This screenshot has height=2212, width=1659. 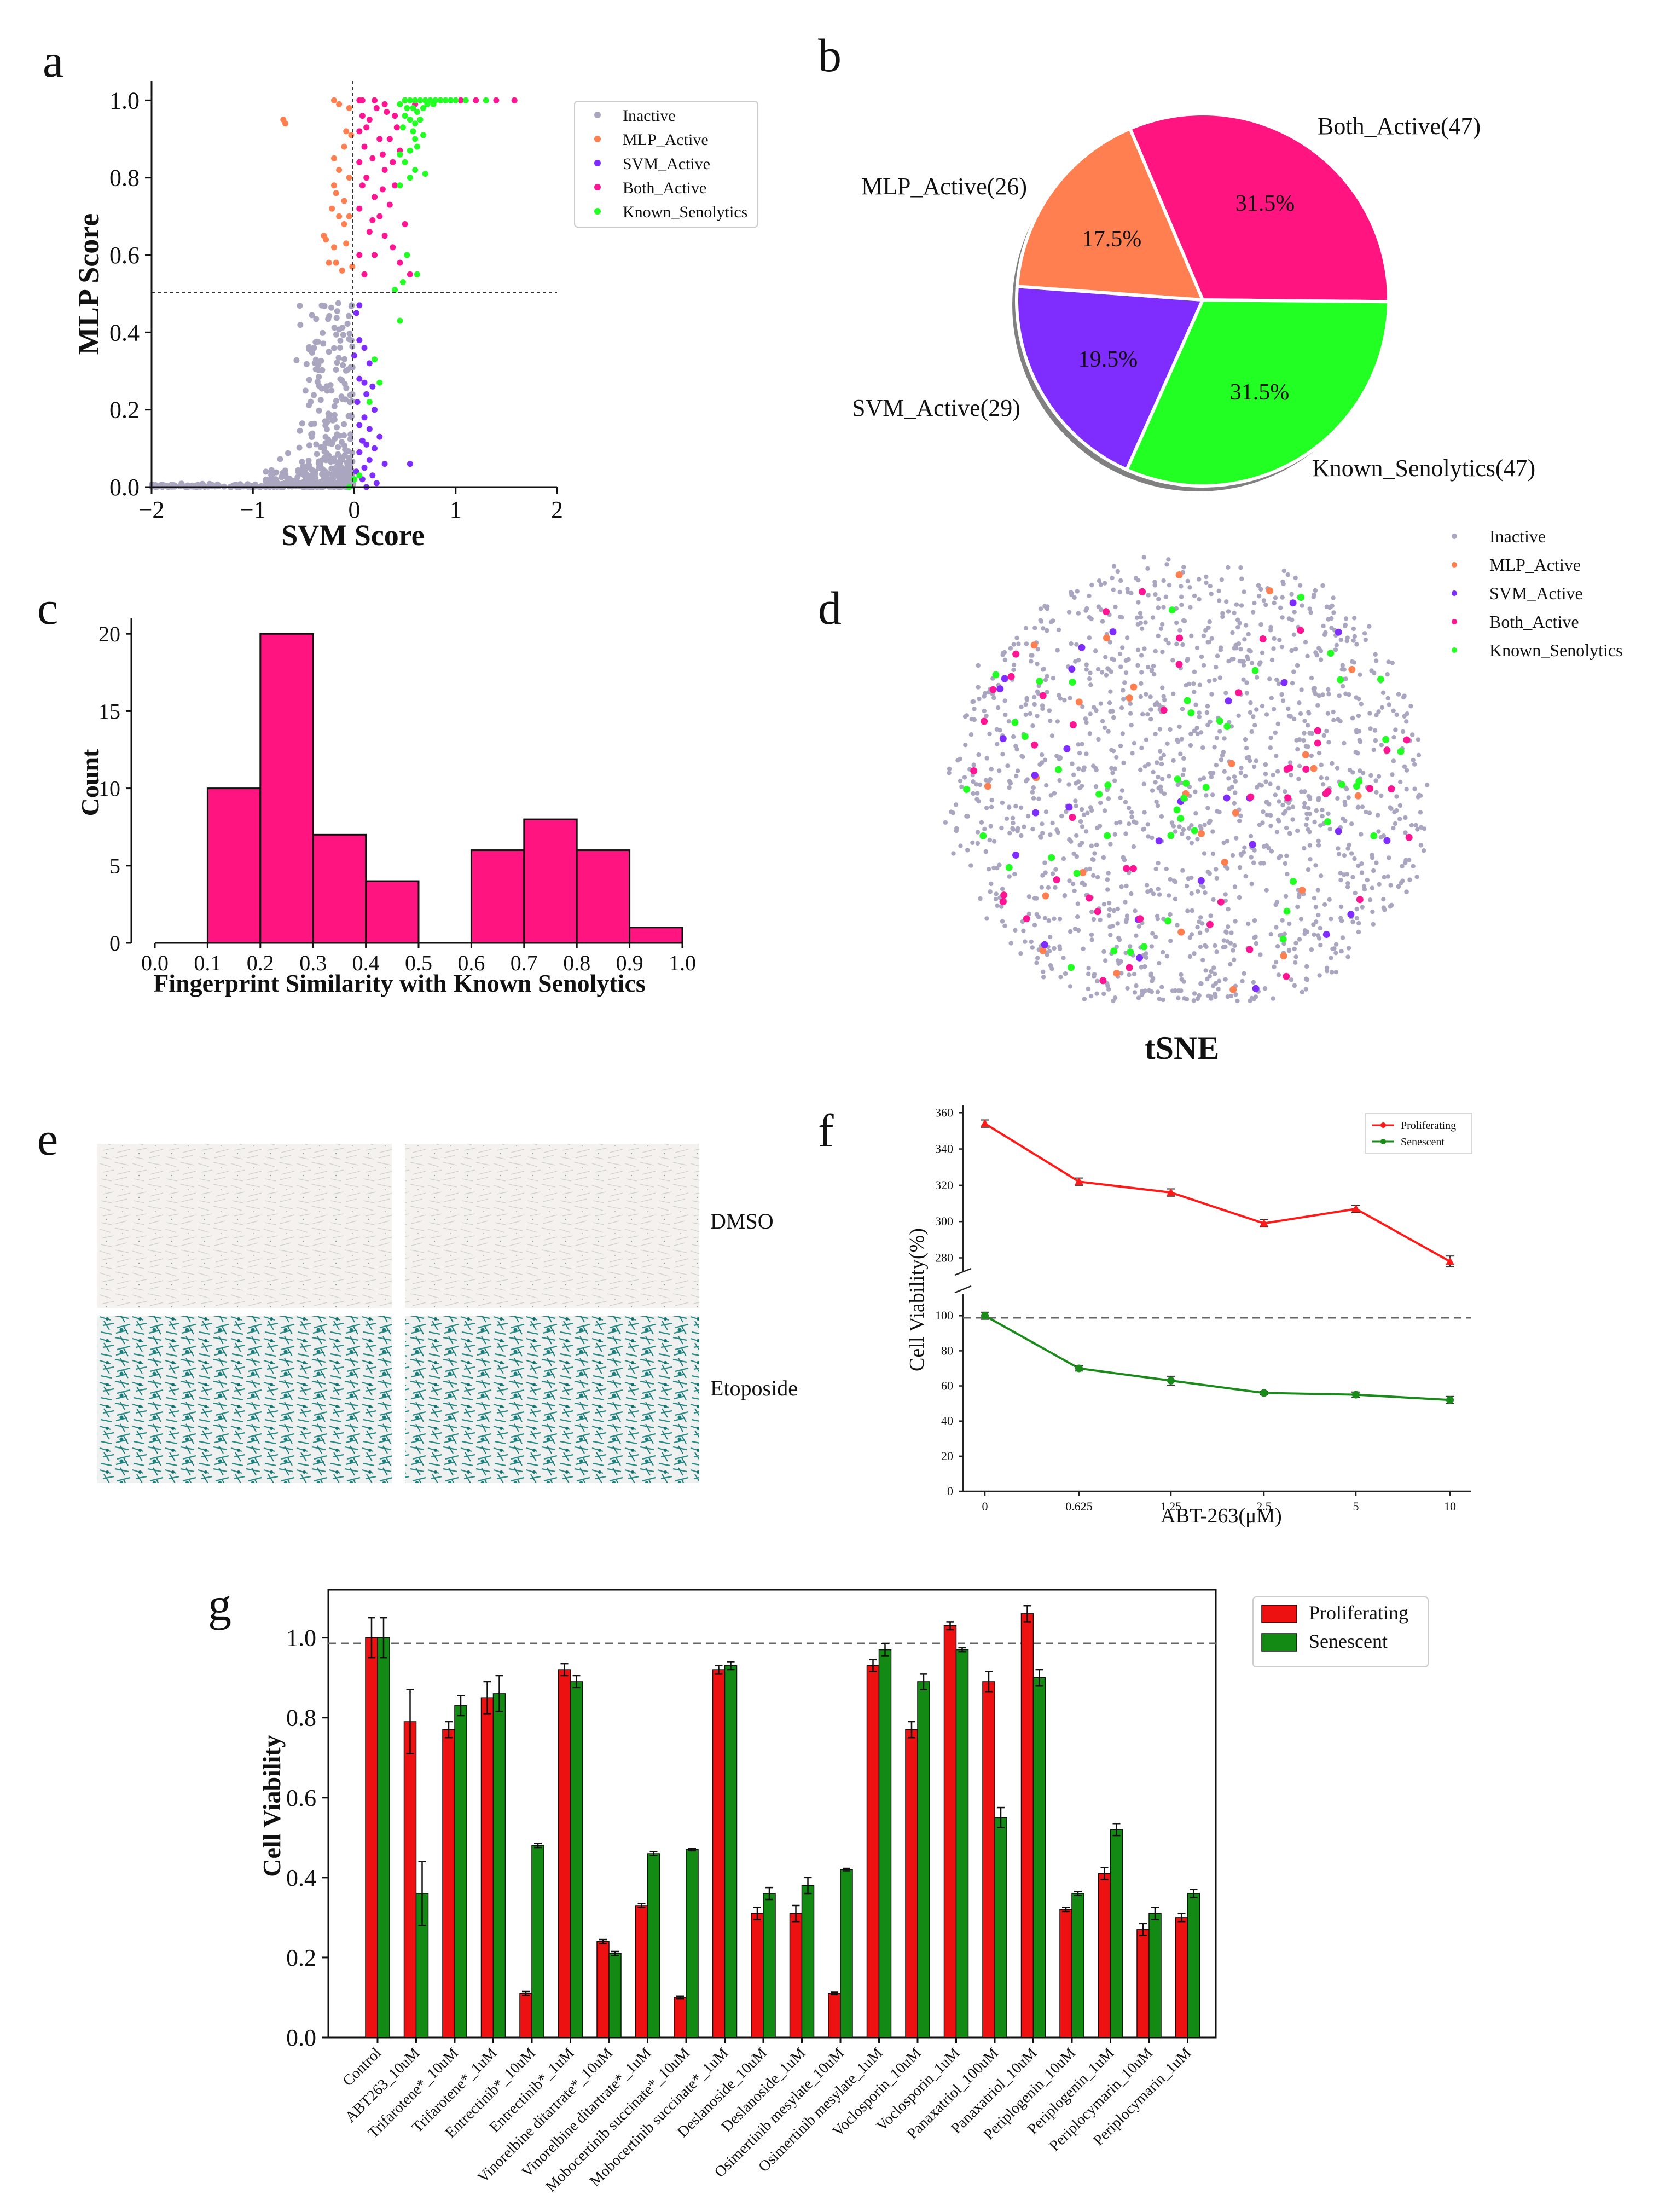 What do you see at coordinates (629, 963) in the screenshot?
I see `c-xtick-label: 0.9` at bounding box center [629, 963].